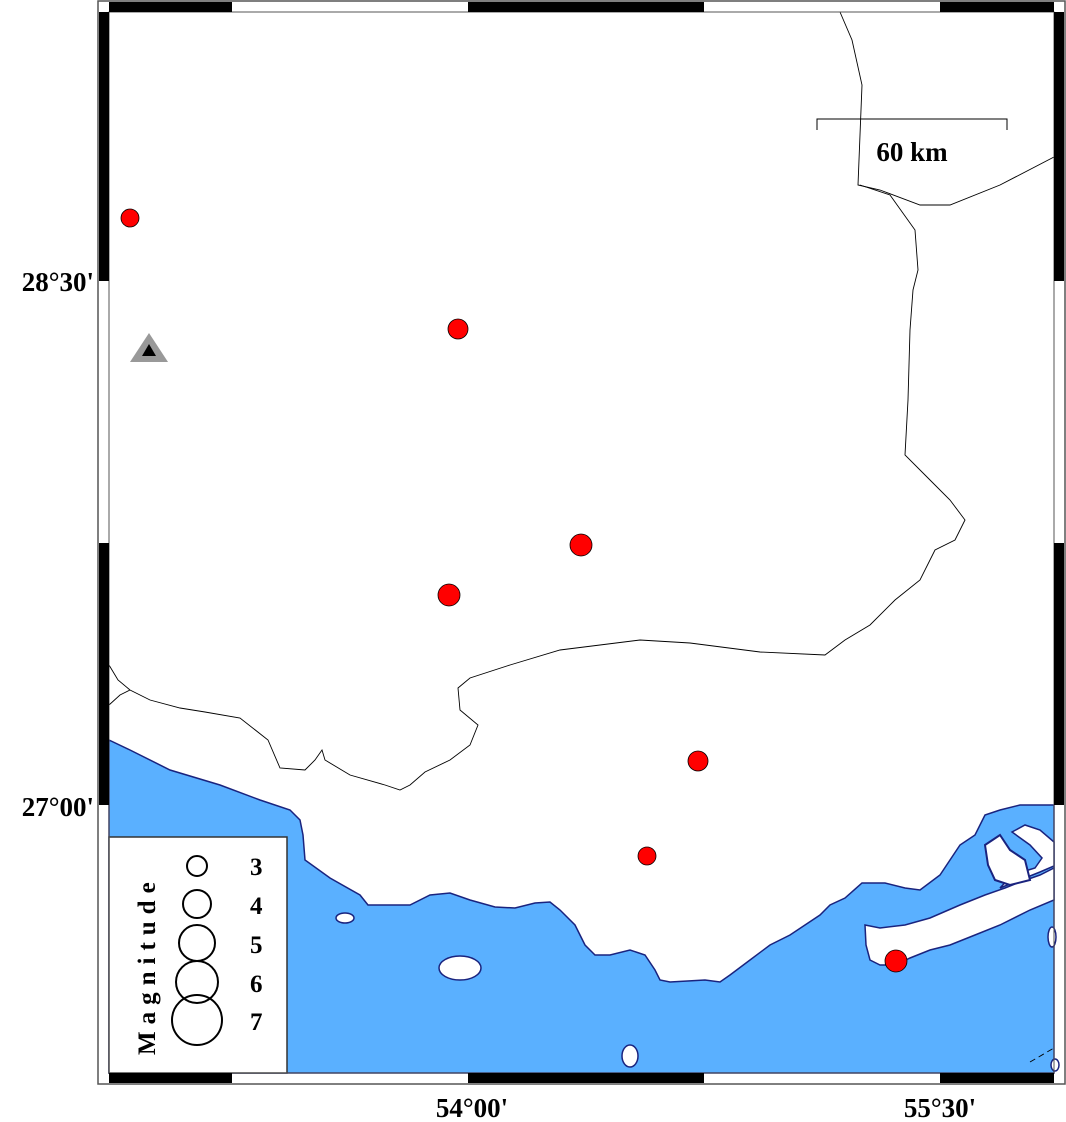 This screenshot has width=1066, height=1122. Describe the element at coordinates (472, 1107) in the screenshot. I see `lon-label: 54°00'` at that location.